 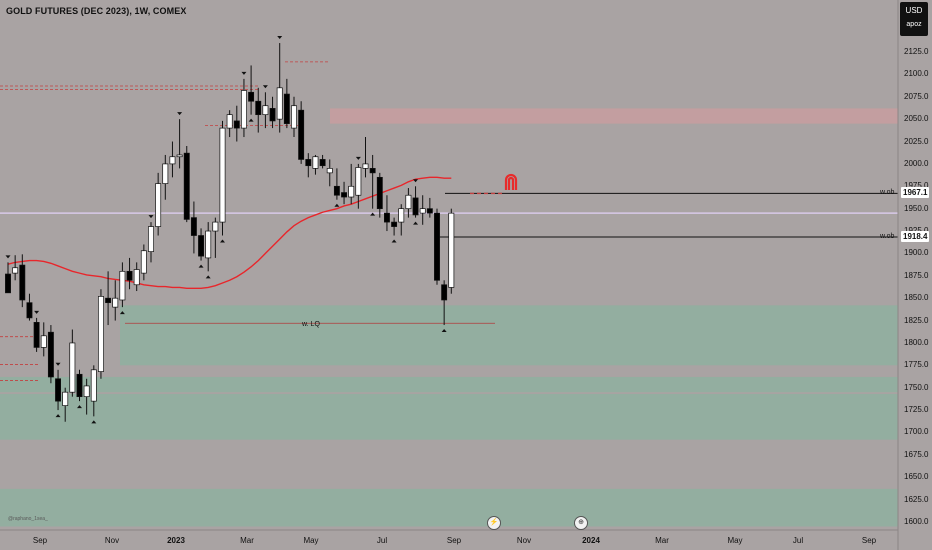 What do you see at coordinates (916, 96) in the screenshot?
I see `price-tick-label: 2075.0` at bounding box center [916, 96].